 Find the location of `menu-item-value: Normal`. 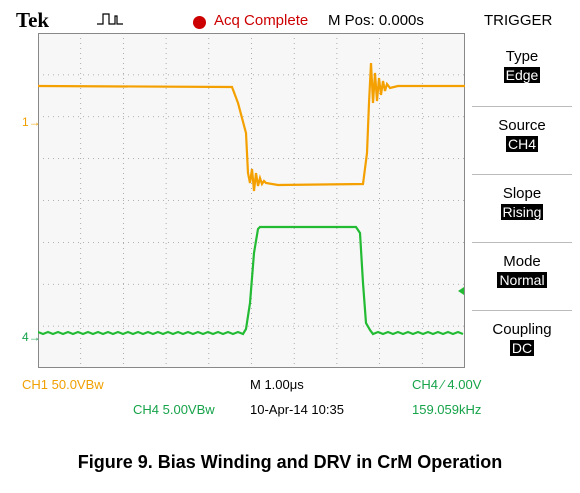

menu-item-value: Normal is located at coordinates (522, 280).